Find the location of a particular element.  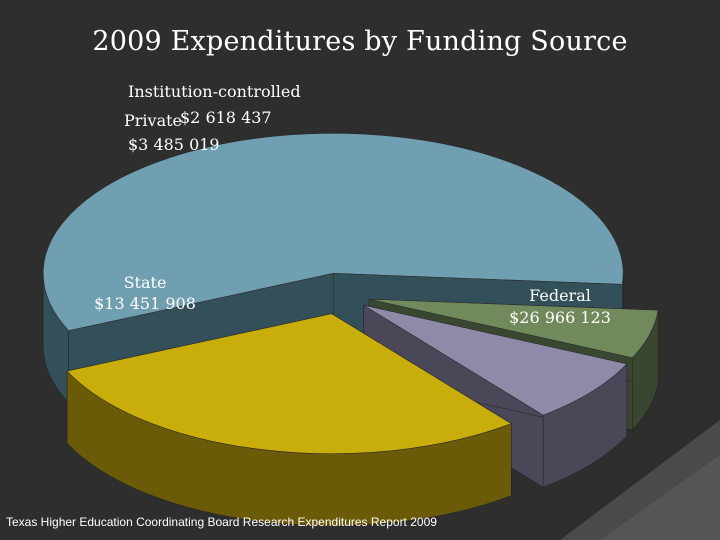

slice-label-federal: Federal is located at coordinates (560, 295).